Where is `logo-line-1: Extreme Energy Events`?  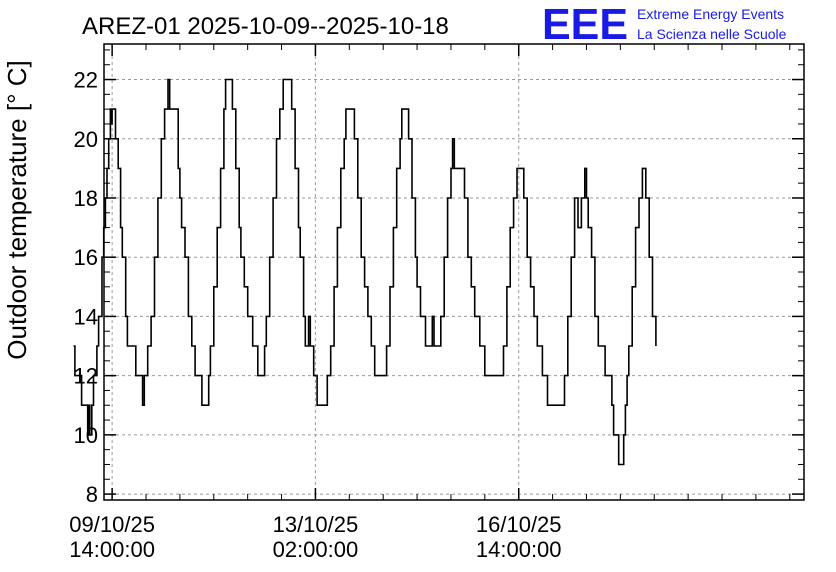
logo-line-1: Extreme Energy Events is located at coordinates (710, 14).